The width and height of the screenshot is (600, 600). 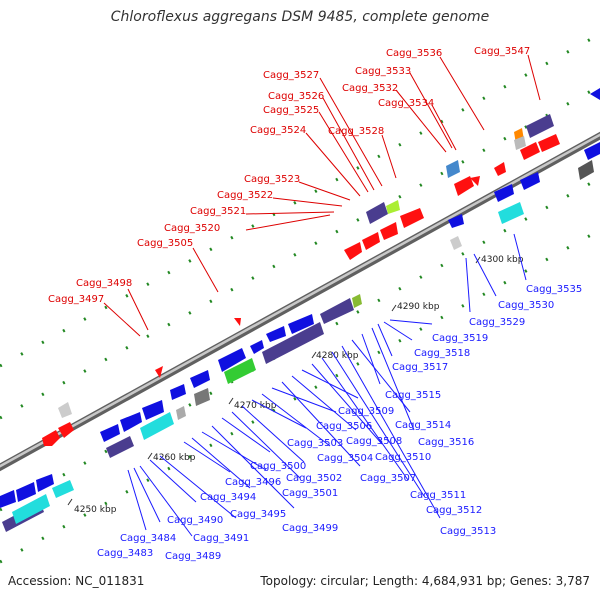 I want to click on gene-label: Cagg_3506, so click(x=344, y=426).